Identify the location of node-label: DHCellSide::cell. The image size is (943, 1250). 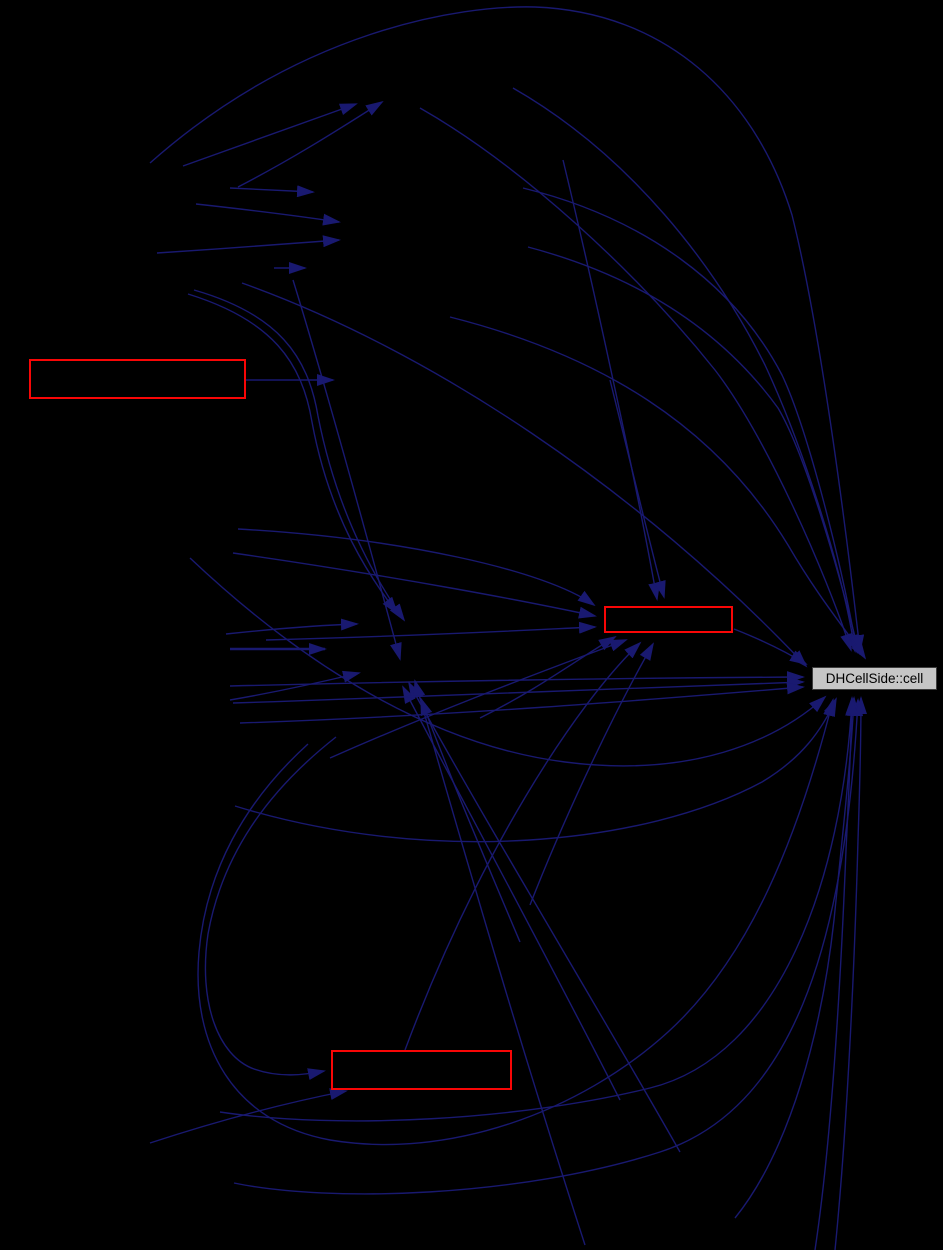
(874, 678).